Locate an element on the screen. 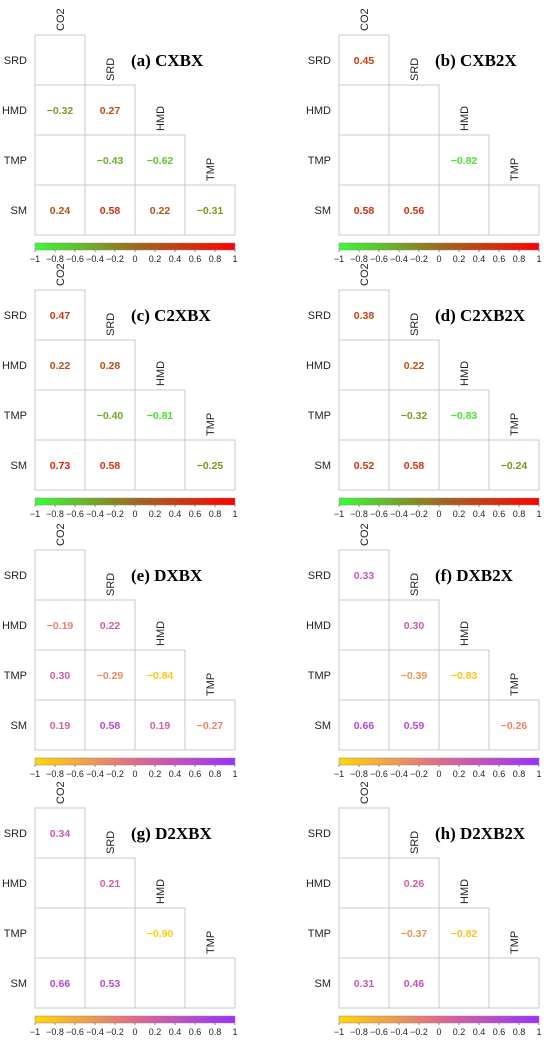 The image size is (550, 1040). value-label: 0.19 is located at coordinates (60, 726).